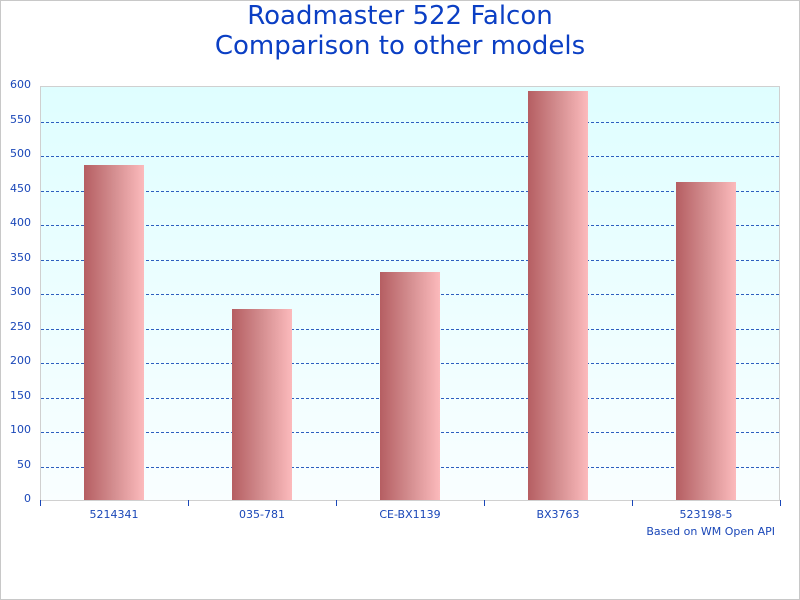 The image size is (800, 600). Describe the element at coordinates (20, 360) in the screenshot. I see `y-tick-label: 200` at that location.